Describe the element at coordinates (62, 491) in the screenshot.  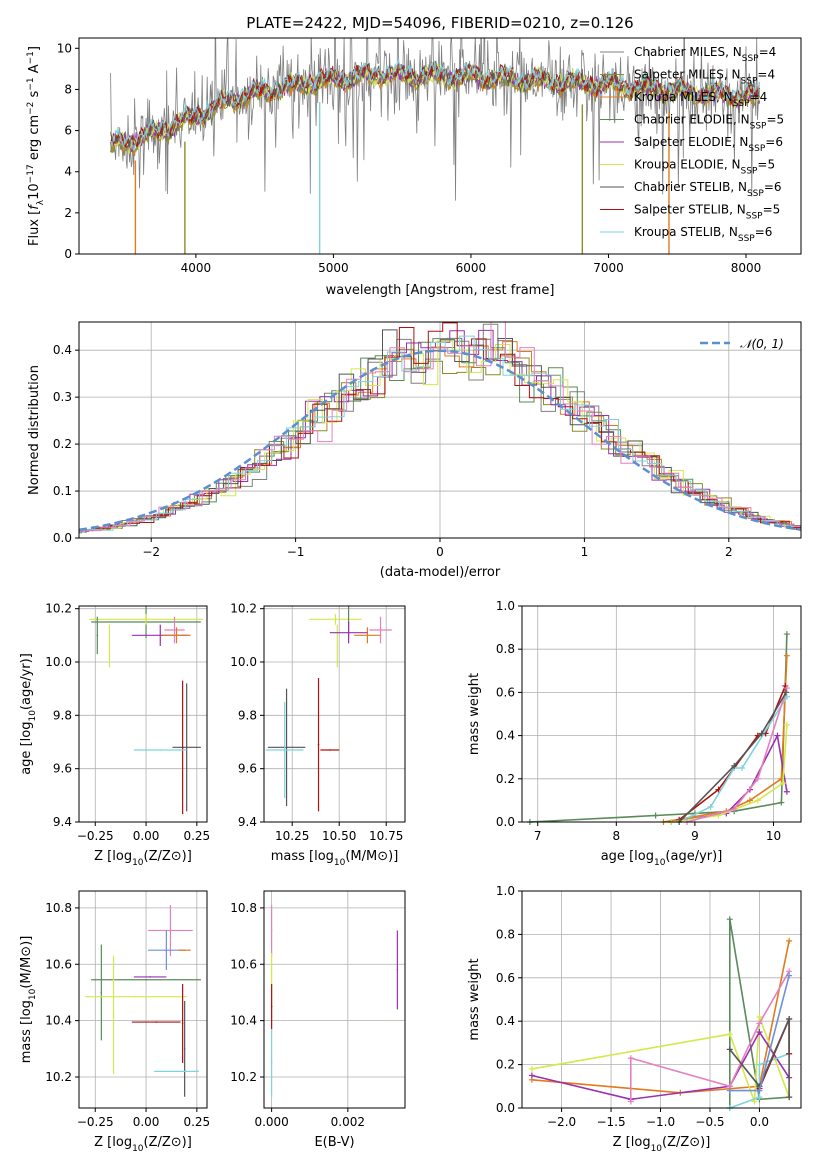
I see `y-tick-label: 0.1` at that location.